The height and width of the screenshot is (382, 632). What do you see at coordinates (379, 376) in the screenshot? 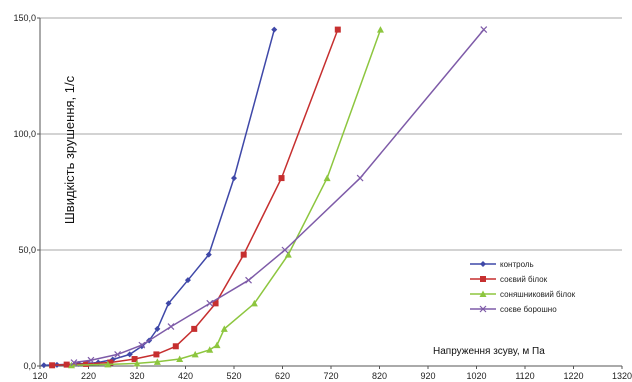
I see `x-tick-label-7: 820` at bounding box center [379, 376].